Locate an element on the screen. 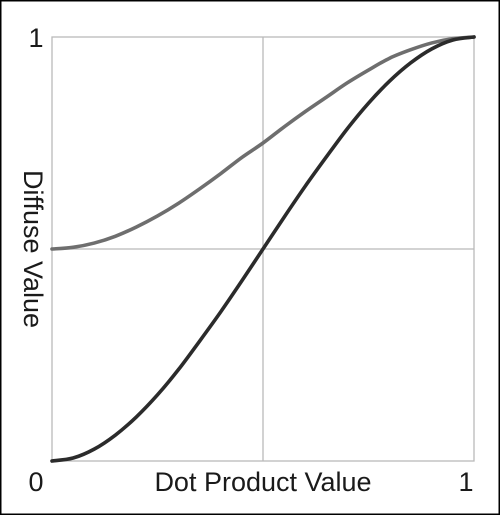  x-axis-label: Dot Product Value is located at coordinates (262, 482).